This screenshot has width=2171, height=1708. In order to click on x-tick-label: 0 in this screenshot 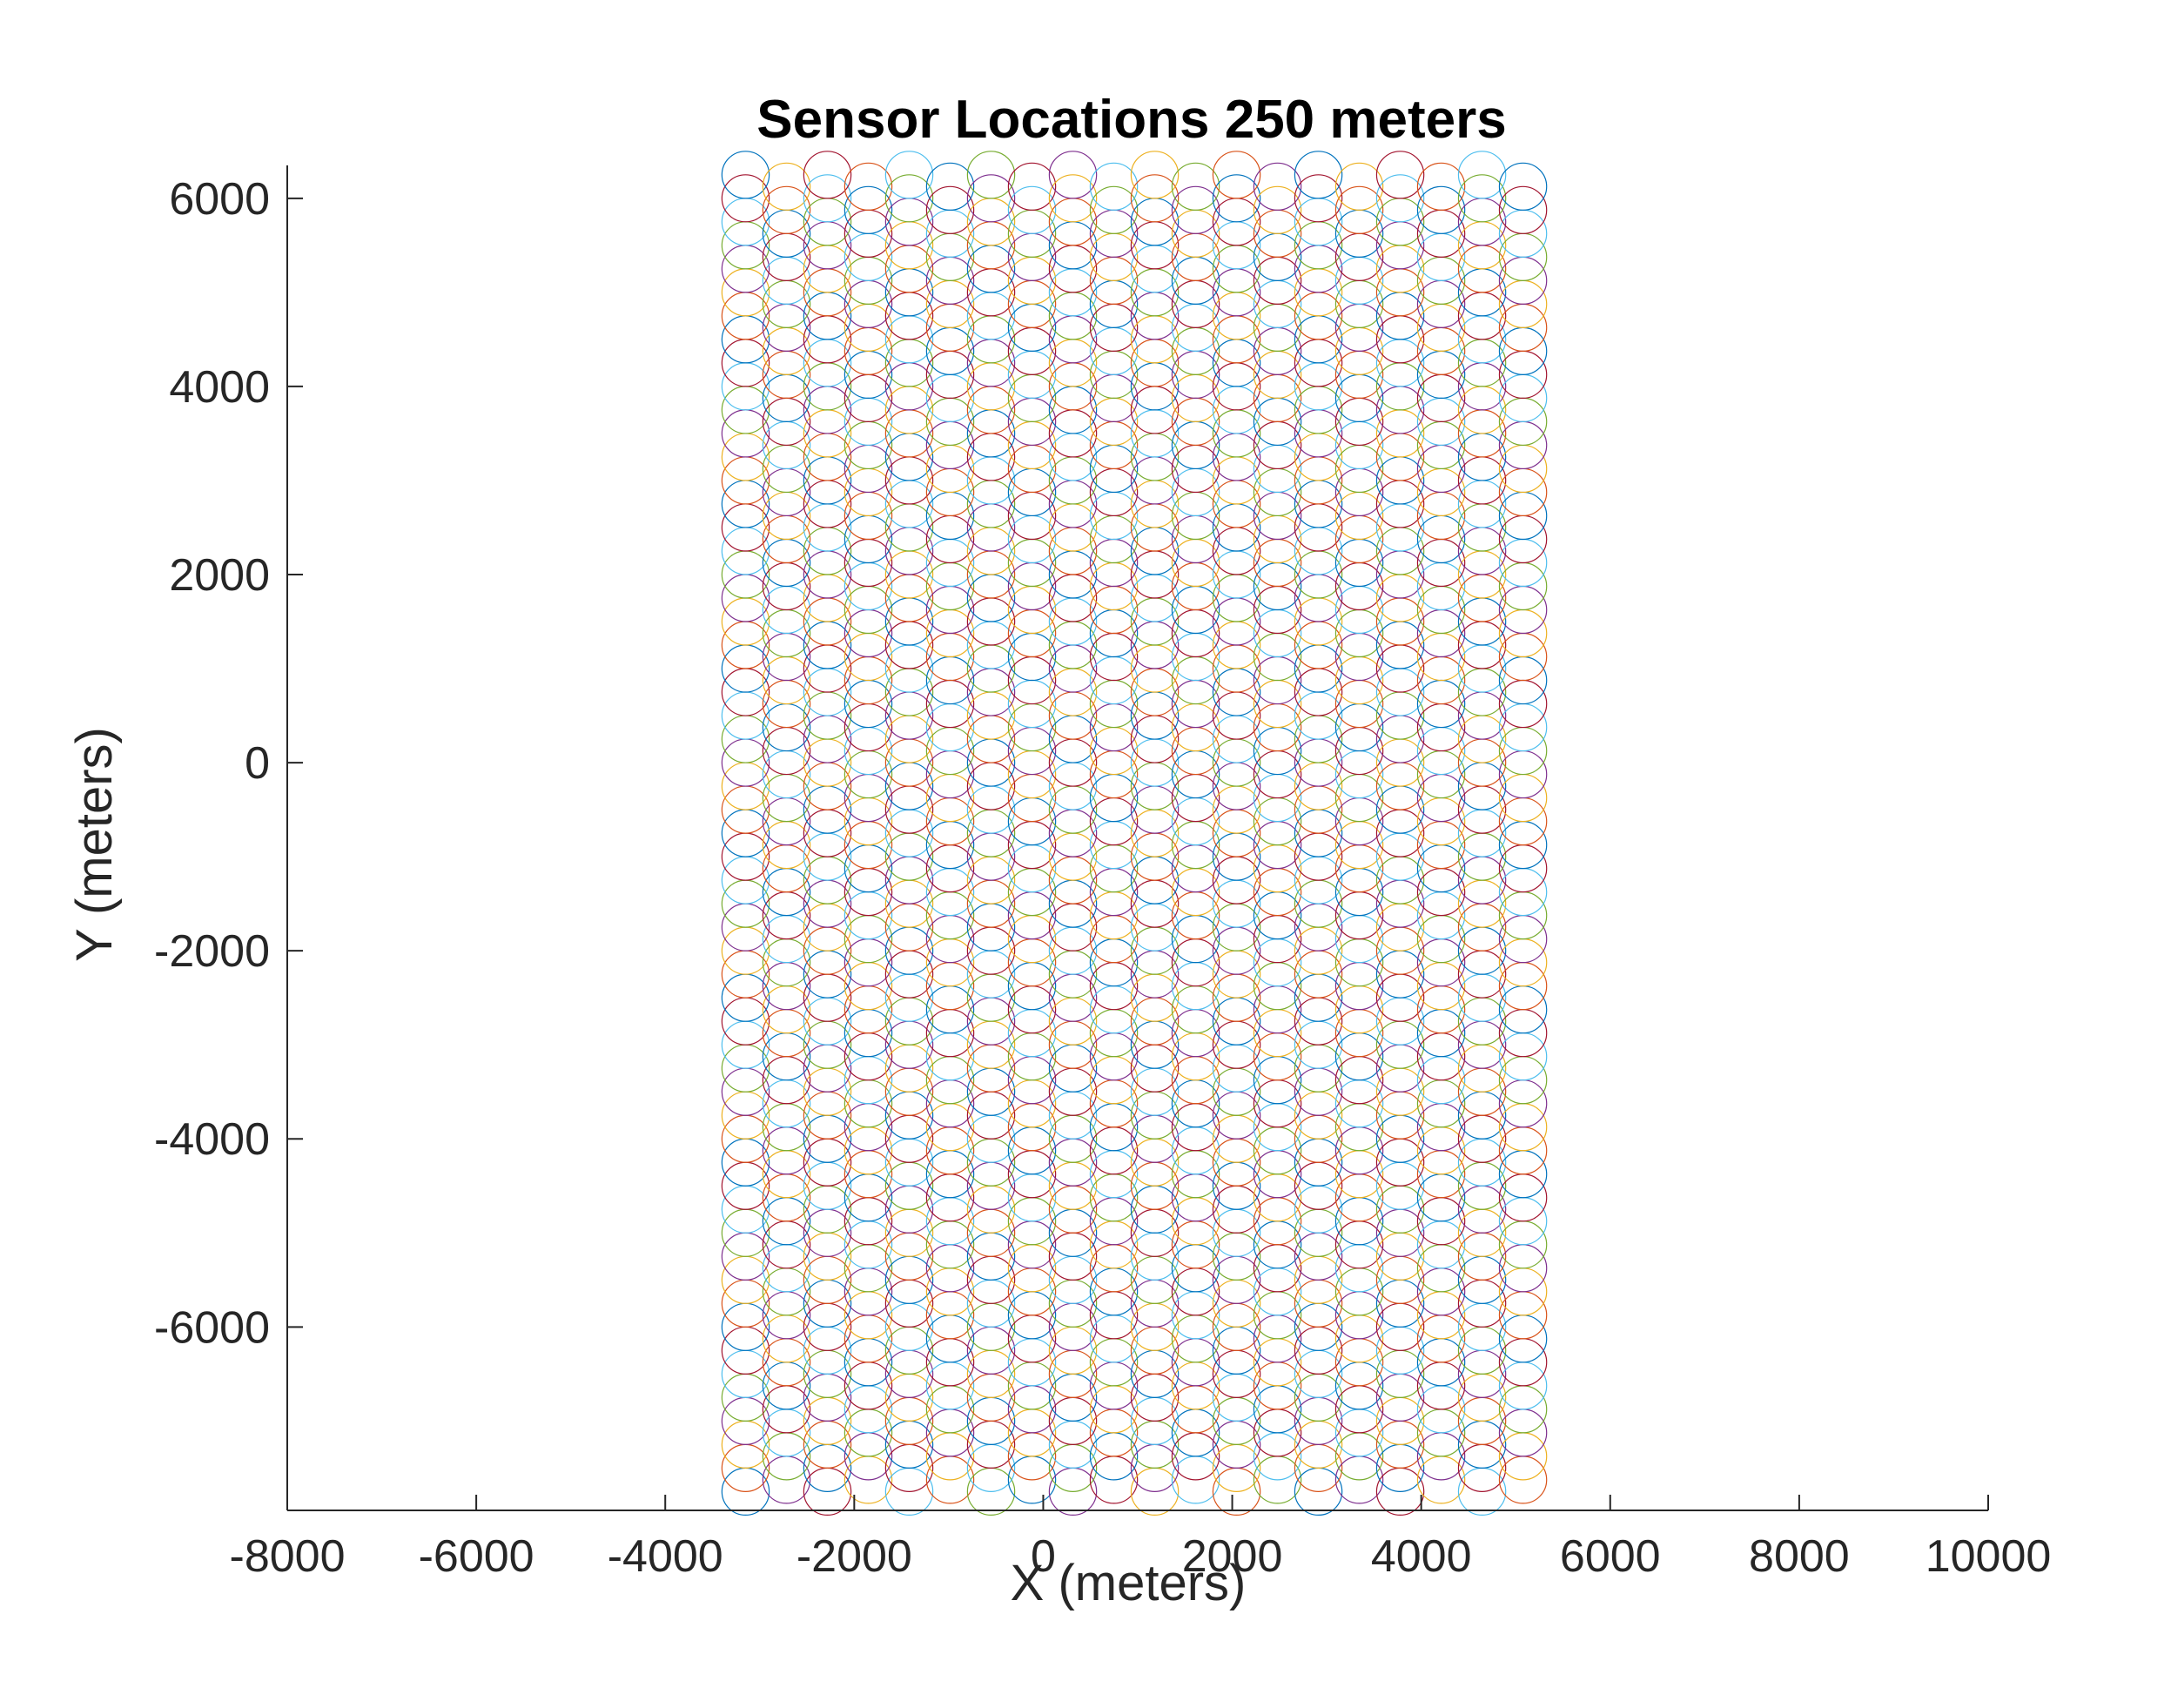, I will do `click(1044, 1556)`.